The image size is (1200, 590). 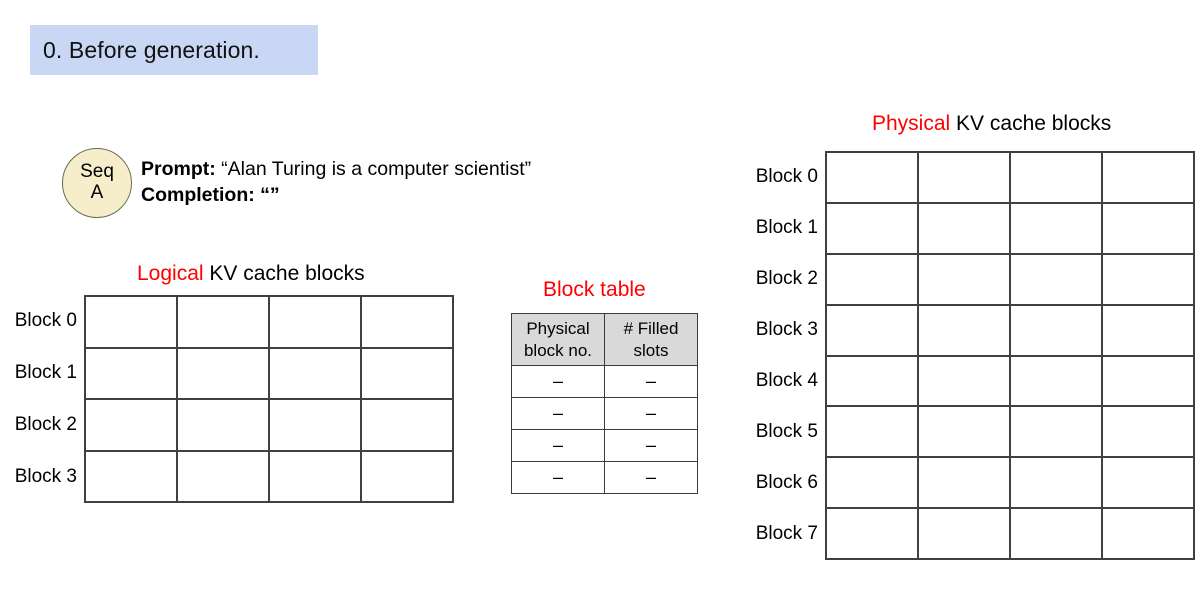 I want to click on logical-kv-title-highlight: Logical, so click(x=170, y=273).